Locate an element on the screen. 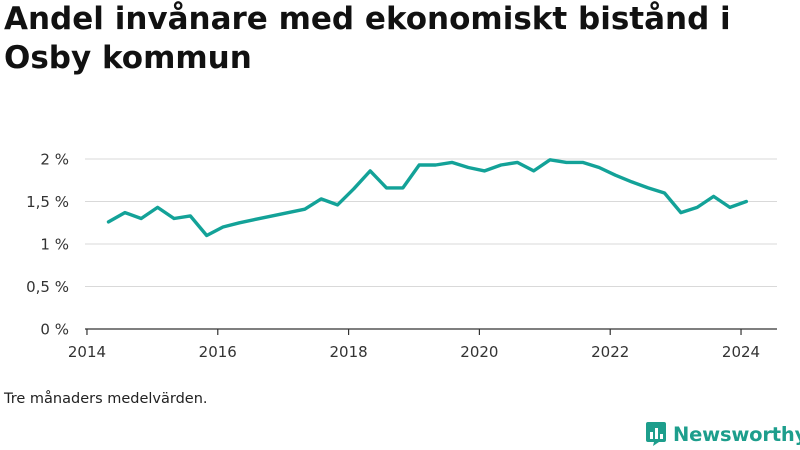 The image size is (800, 450). y-axis: 0 % 0,5 % 1 % 1,5 % 2 % is located at coordinates (47, 245).